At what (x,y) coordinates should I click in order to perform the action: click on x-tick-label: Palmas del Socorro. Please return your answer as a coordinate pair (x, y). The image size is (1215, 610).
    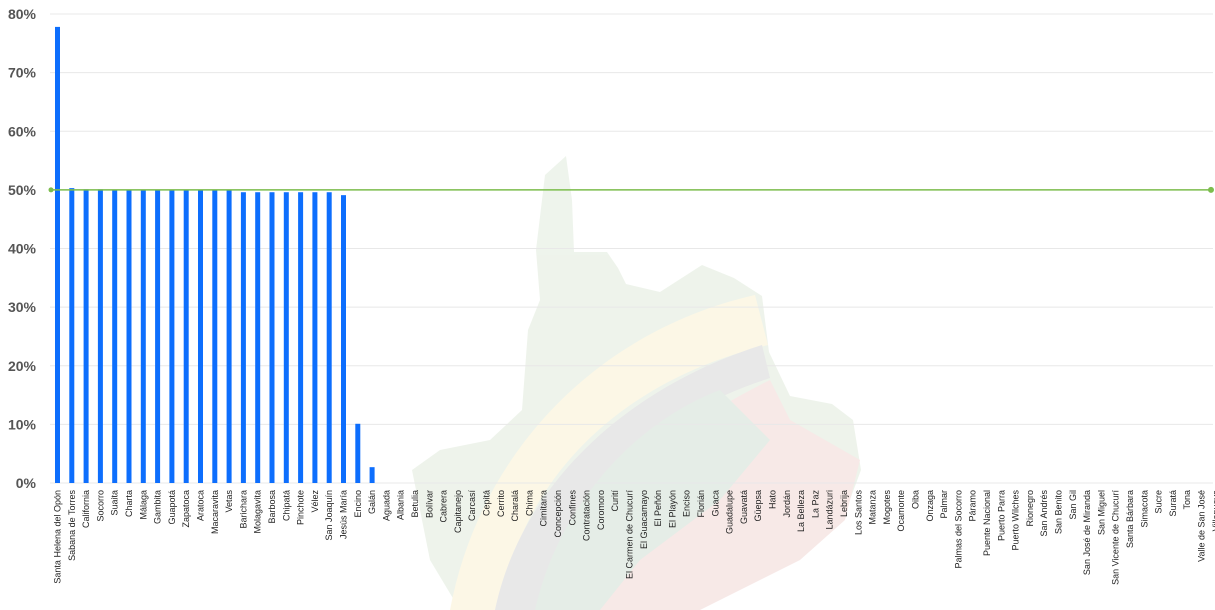
    Looking at the image, I should click on (958, 529).